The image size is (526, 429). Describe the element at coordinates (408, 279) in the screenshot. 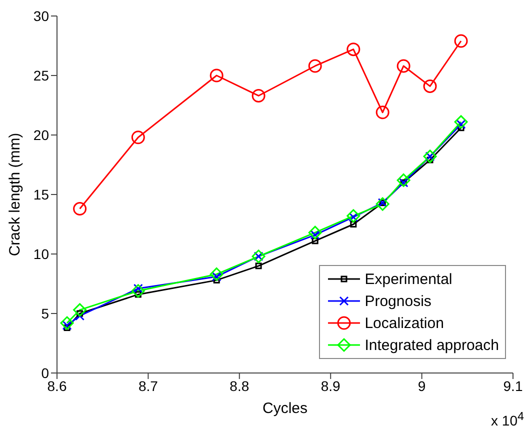

I see `legend-label: Experimental` at that location.